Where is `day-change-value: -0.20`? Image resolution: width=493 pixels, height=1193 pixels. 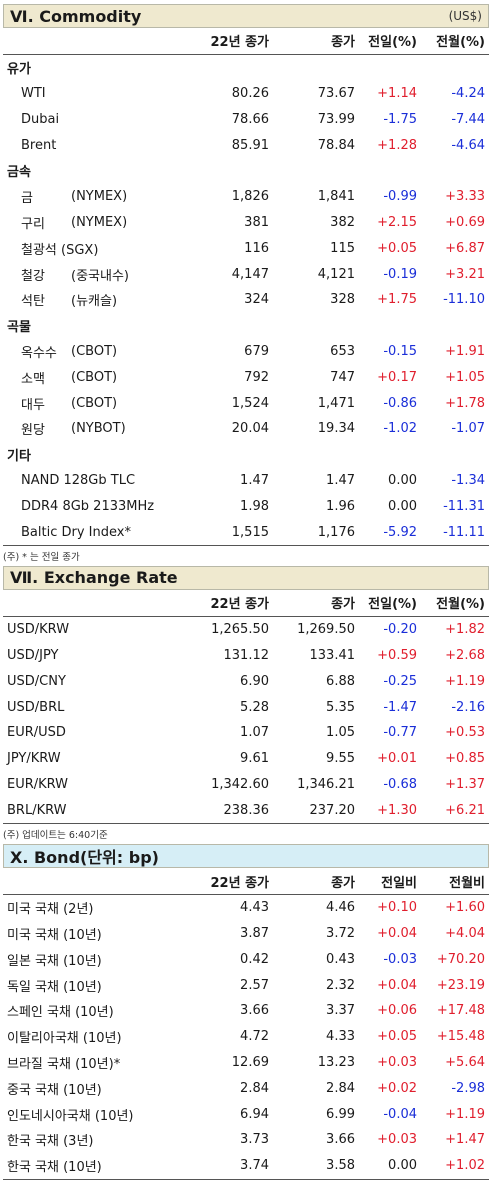 day-change-value: -0.20 is located at coordinates (400, 630).